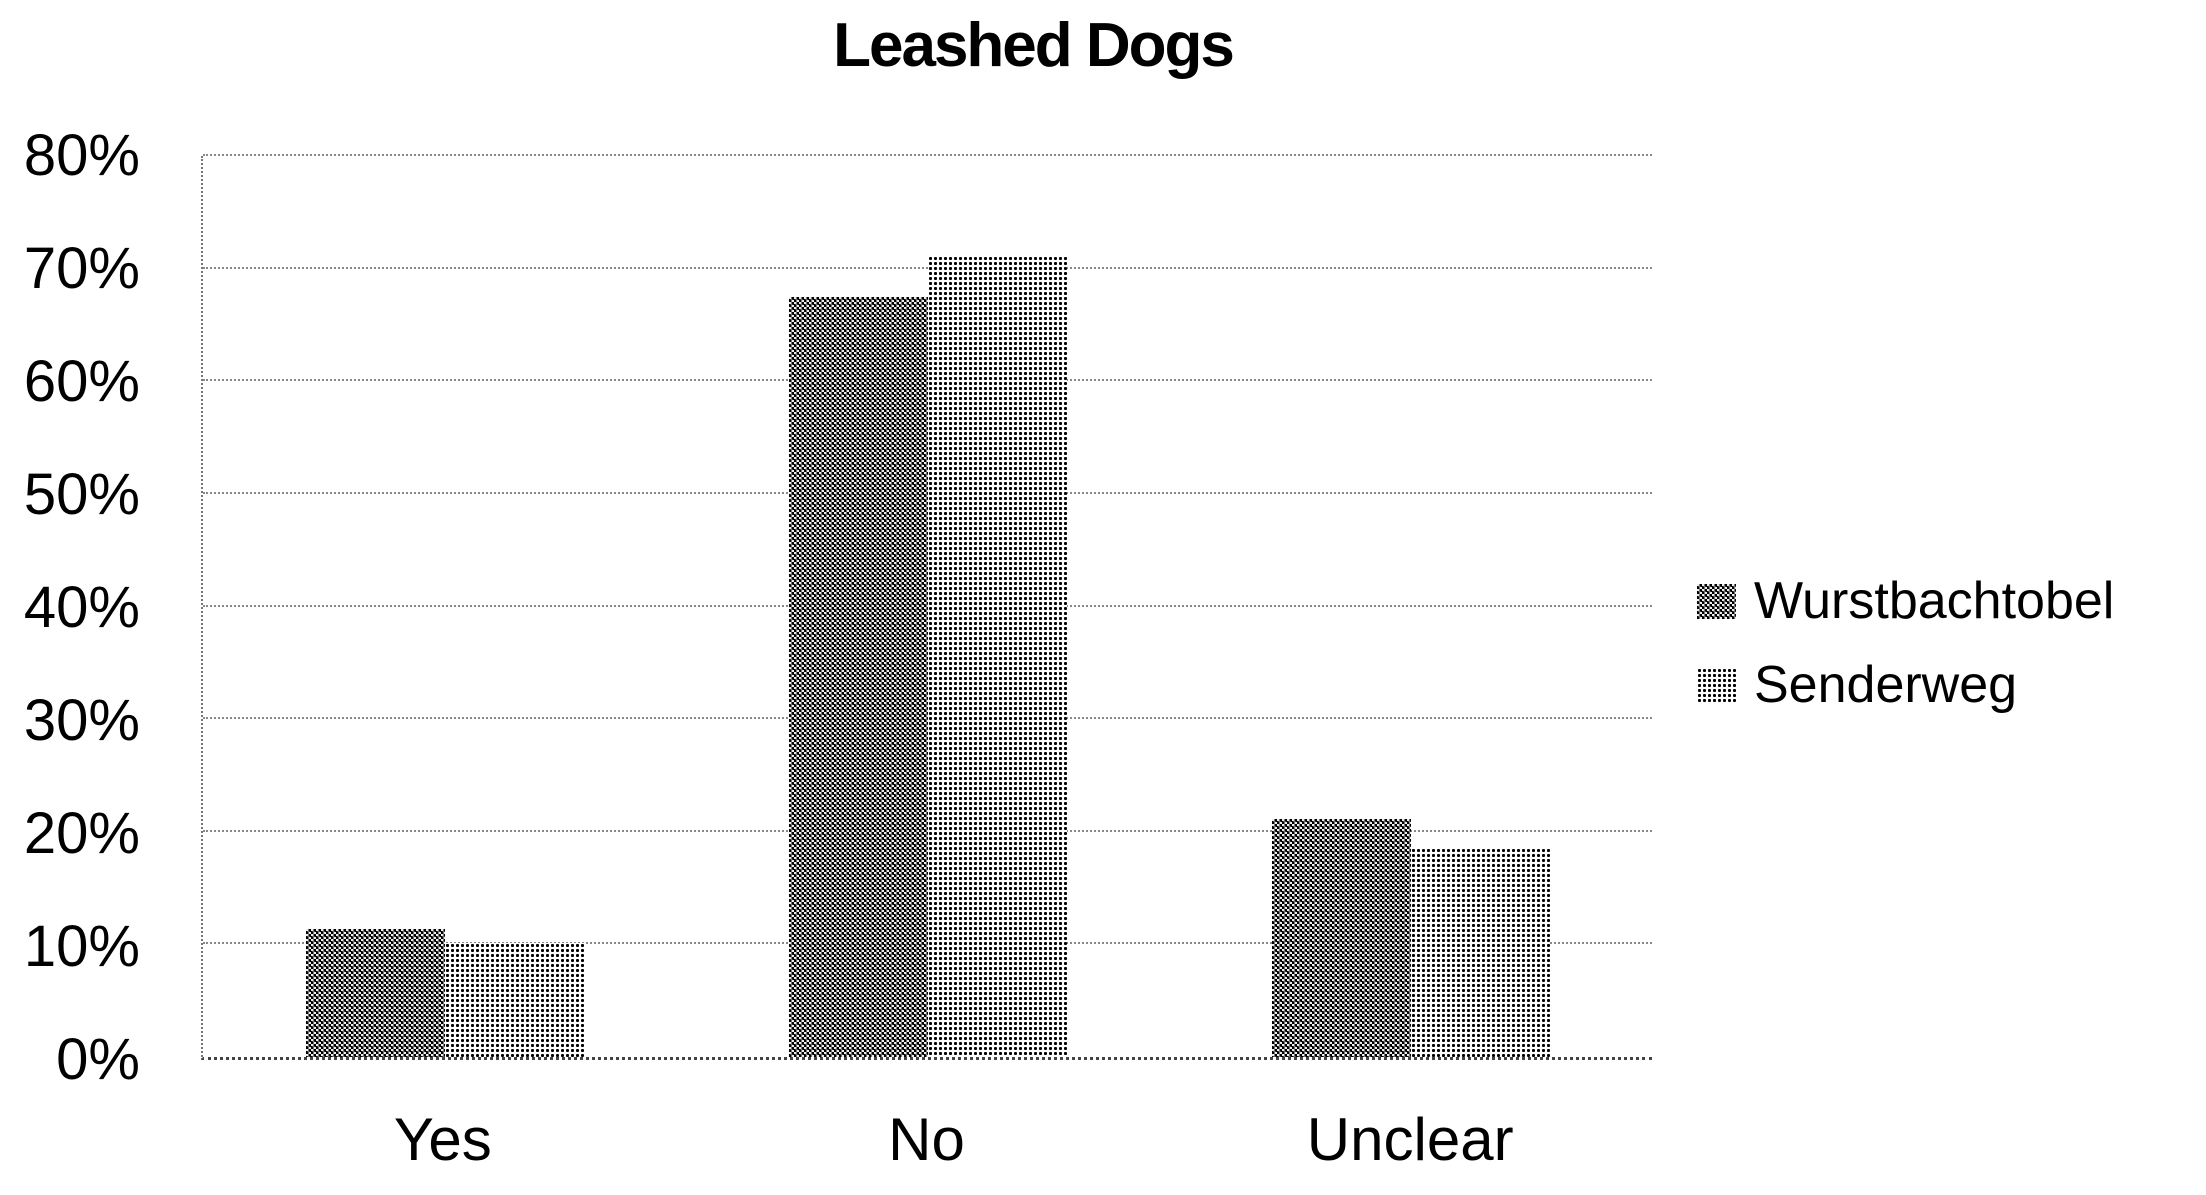  I want to click on bar-senderweg-no, so click(997, 656).